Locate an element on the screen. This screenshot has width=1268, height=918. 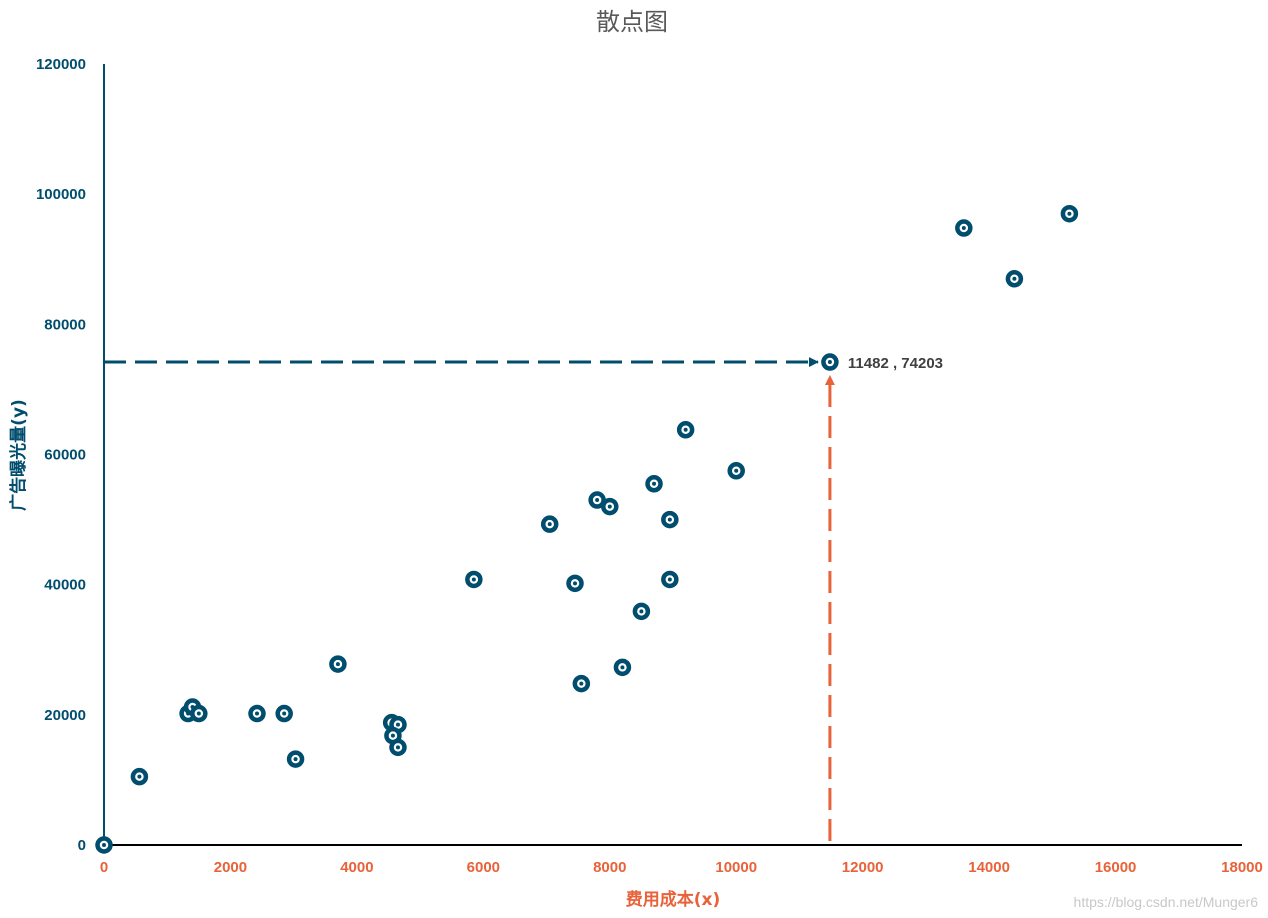
x-tick-label: 2000 is located at coordinates (230, 867).